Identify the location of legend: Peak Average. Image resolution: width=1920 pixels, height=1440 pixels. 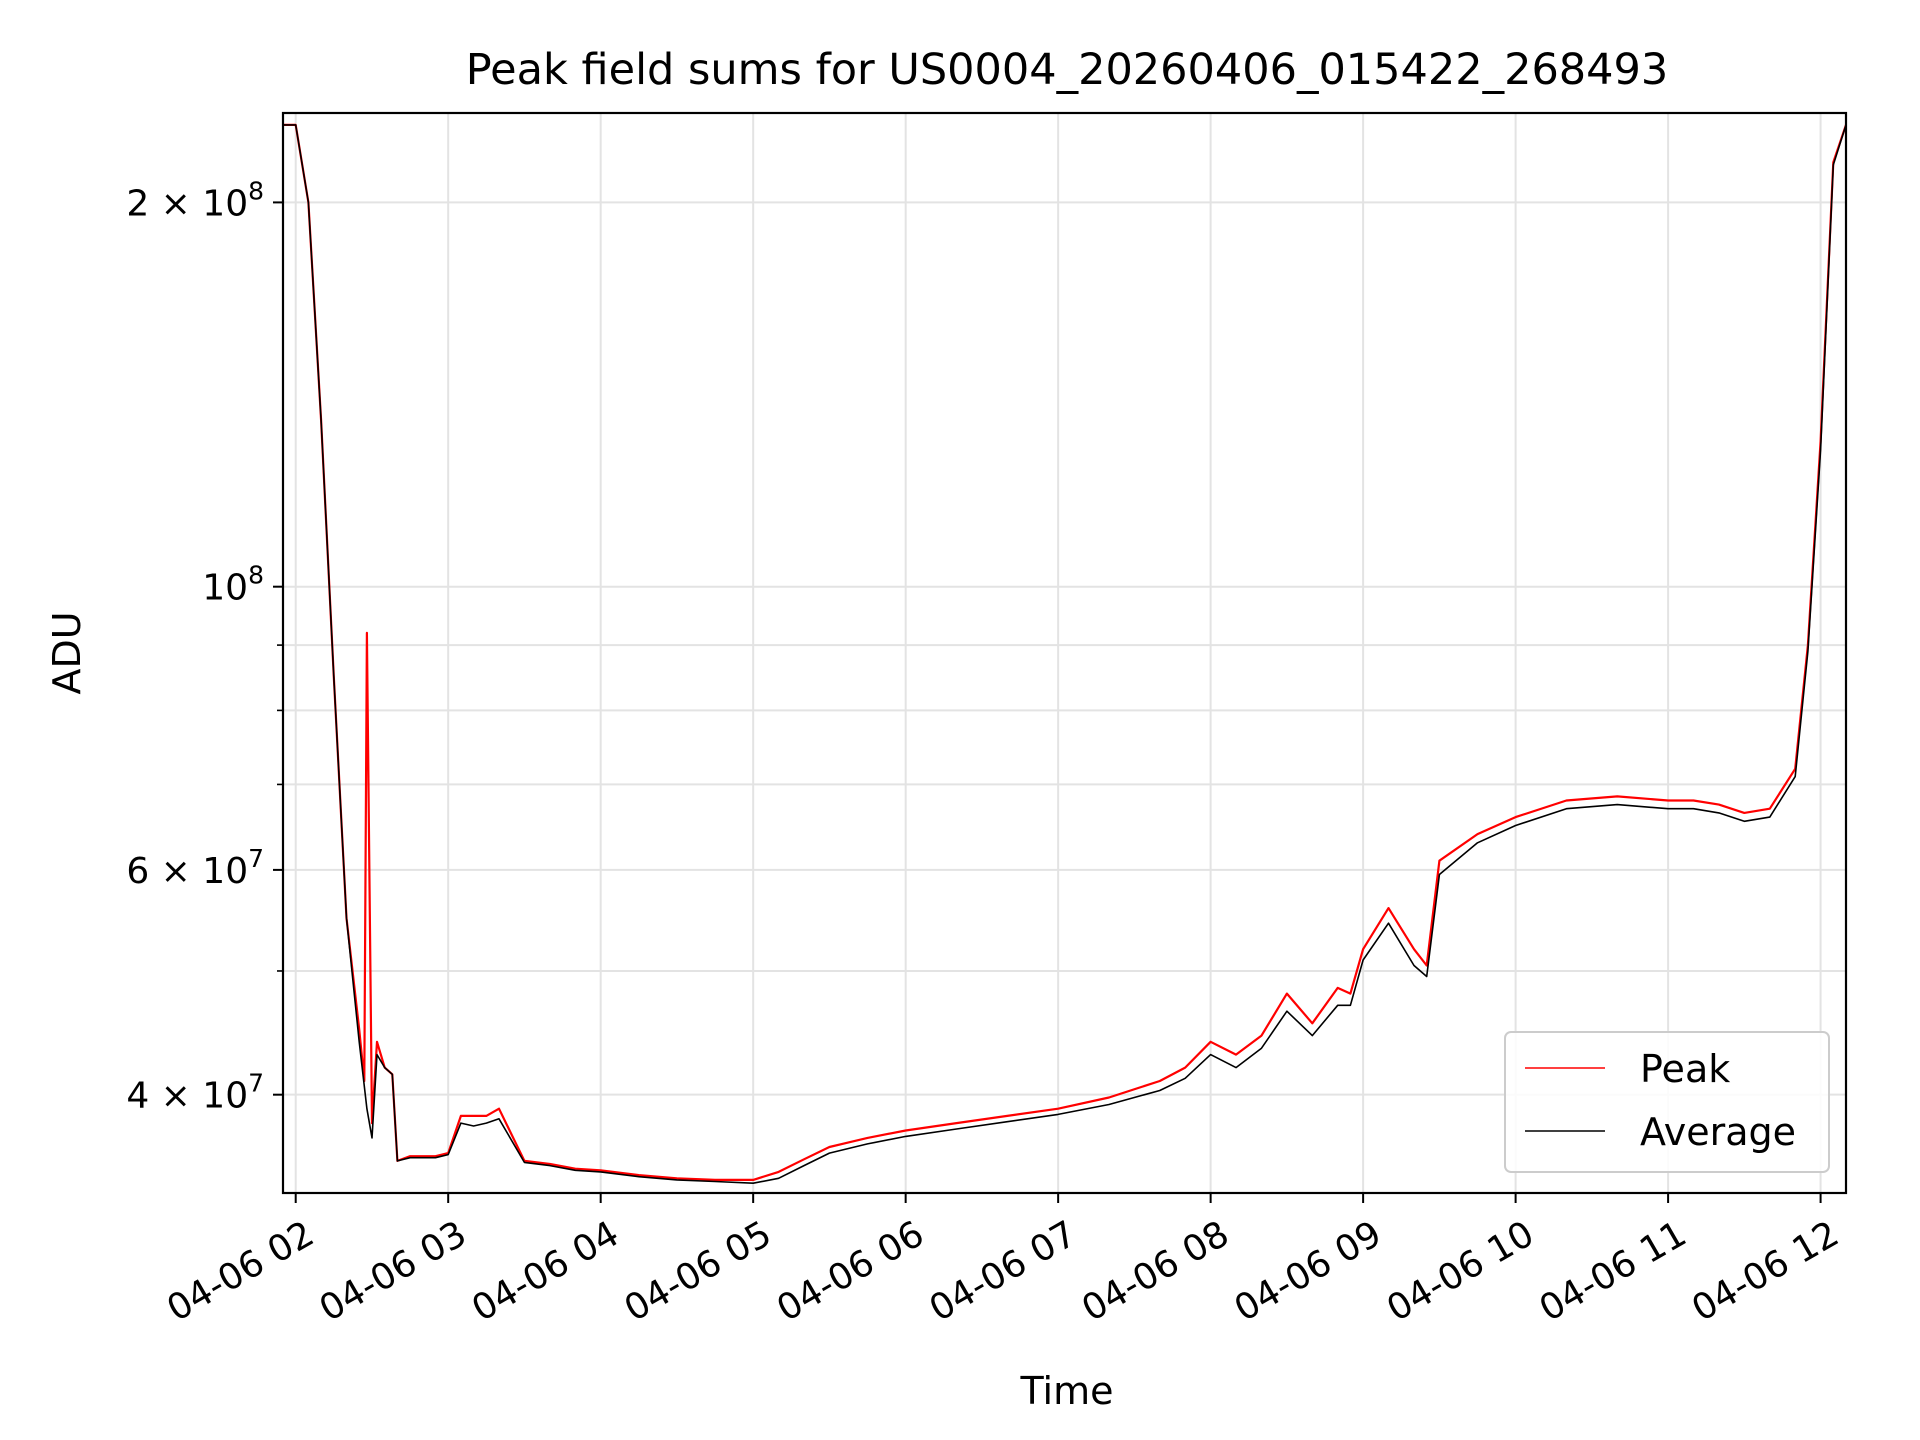
(1667, 1102).